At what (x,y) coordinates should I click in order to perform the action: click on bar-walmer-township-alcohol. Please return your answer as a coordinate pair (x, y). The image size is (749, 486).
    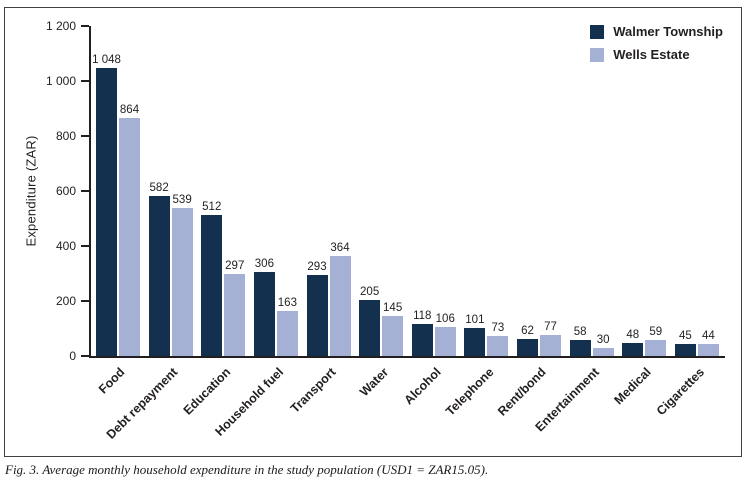
    Looking at the image, I should click on (422, 340).